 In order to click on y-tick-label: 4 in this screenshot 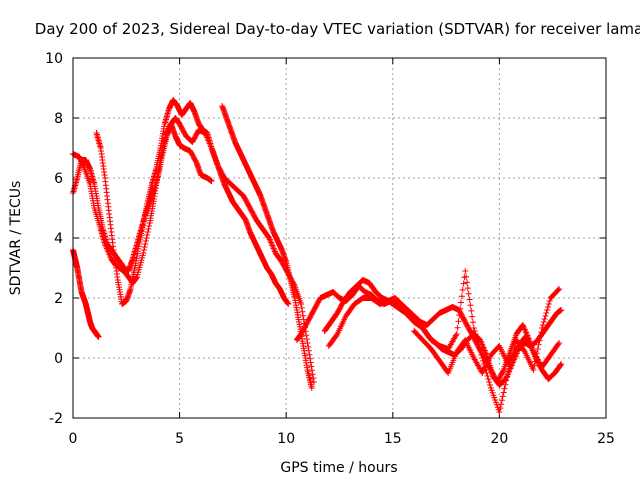, I will do `click(58, 239)`.